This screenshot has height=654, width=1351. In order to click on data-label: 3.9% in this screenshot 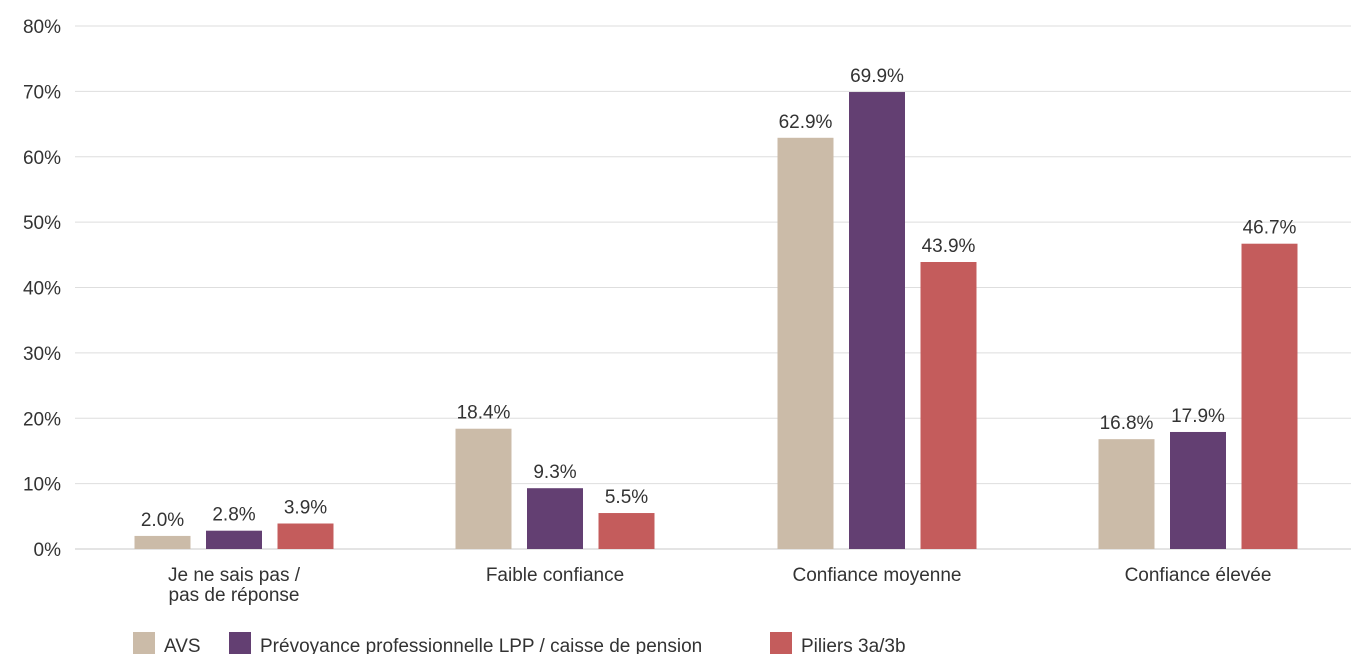, I will do `click(305, 508)`.